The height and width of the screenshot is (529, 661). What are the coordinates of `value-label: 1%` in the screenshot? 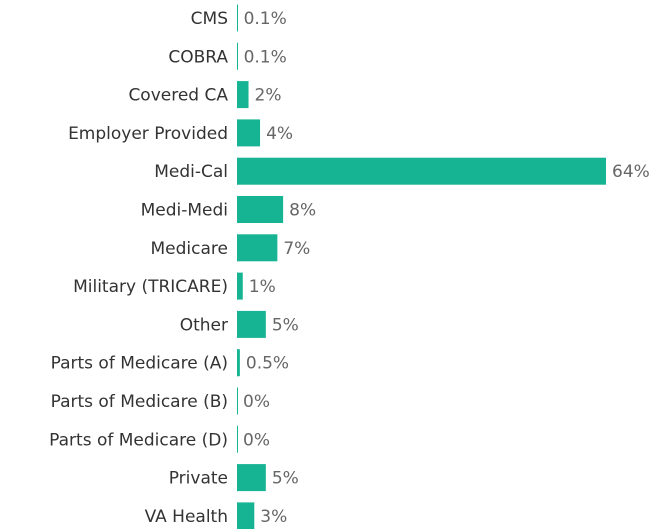 It's located at (262, 287).